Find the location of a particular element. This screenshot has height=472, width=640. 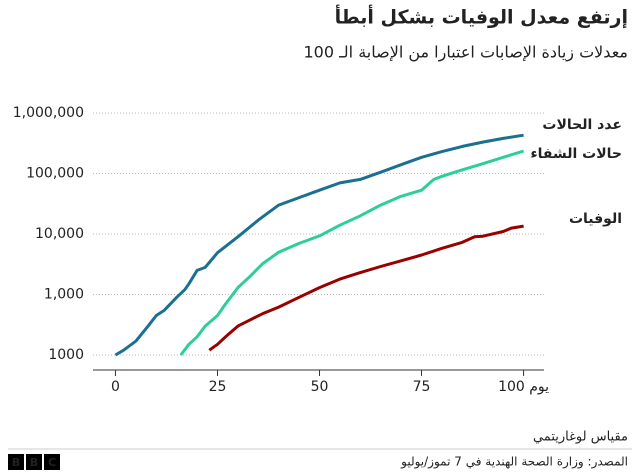

y-tick-label: 10,000 is located at coordinates (59, 234).